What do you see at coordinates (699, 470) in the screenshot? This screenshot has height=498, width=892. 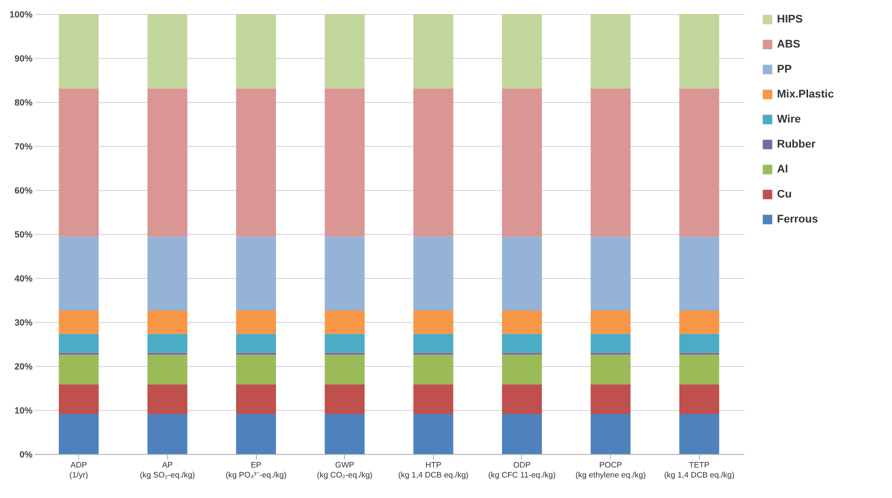 I see `x-tick-label: TETP (kg 1,4 DCB eq./kg)` at bounding box center [699, 470].